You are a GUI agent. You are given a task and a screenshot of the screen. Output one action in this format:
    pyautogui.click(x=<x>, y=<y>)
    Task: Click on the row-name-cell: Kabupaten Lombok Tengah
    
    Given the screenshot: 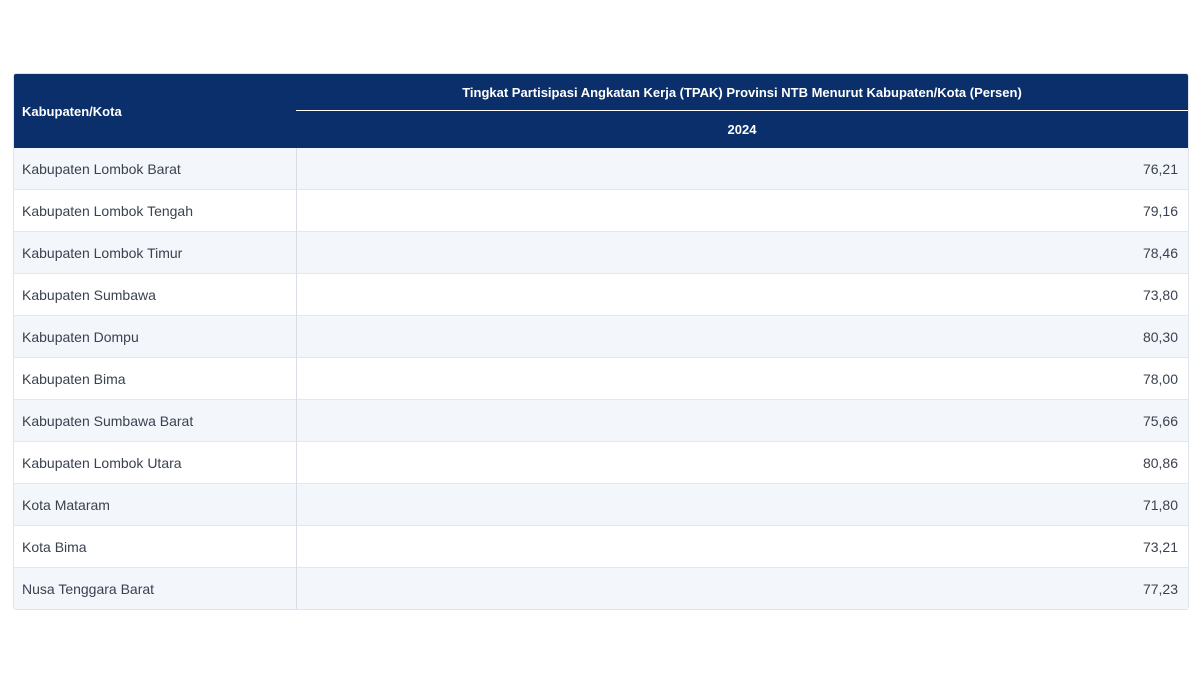 What is the action you would take?
    pyautogui.click(x=155, y=210)
    